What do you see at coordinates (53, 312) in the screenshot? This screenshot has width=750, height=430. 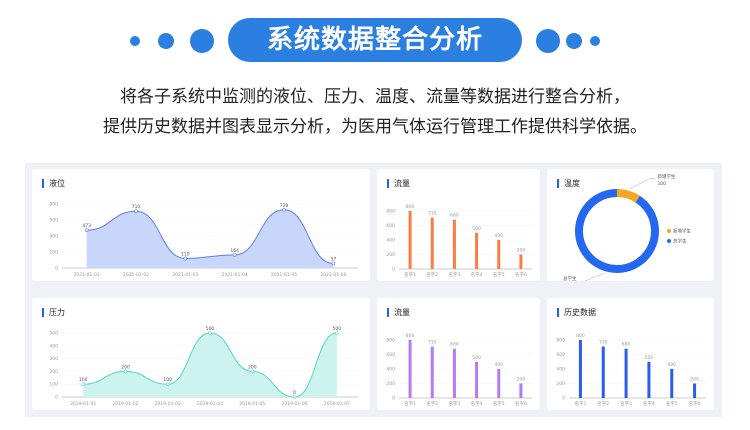 I see `card-title: 压力` at bounding box center [53, 312].